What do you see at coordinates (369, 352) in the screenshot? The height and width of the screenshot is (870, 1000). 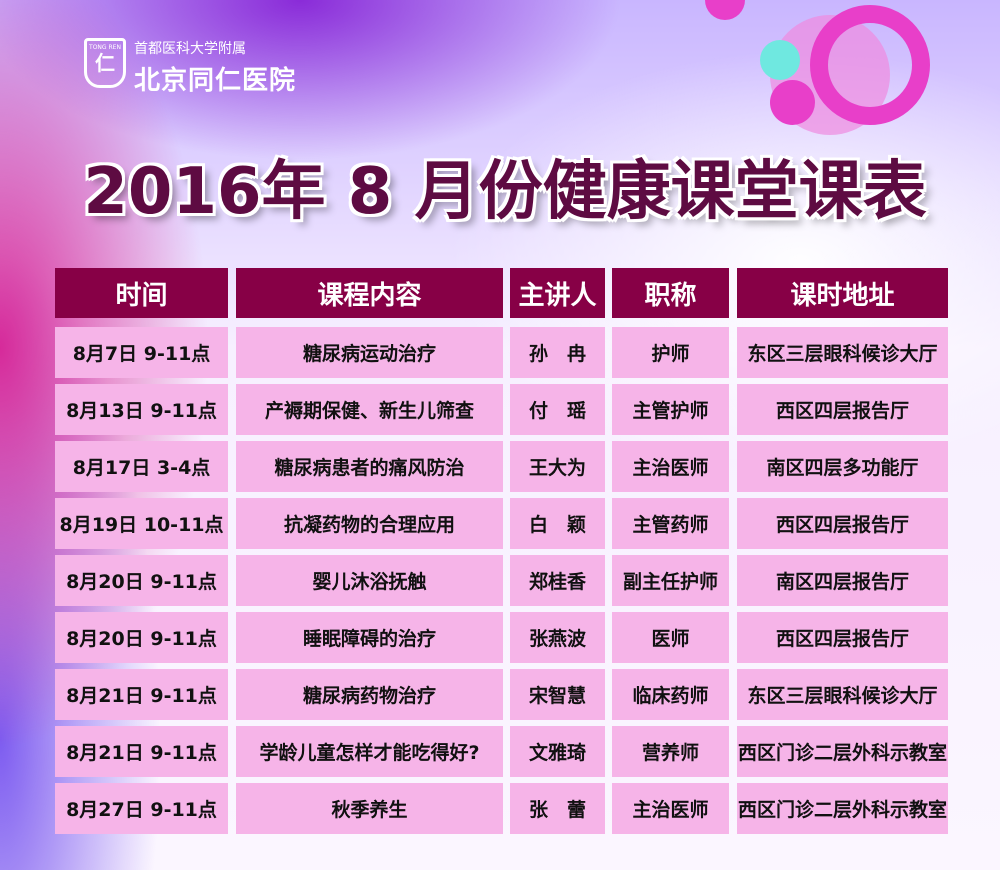 I see `table-cell: 糖尿病运动治疗` at bounding box center [369, 352].